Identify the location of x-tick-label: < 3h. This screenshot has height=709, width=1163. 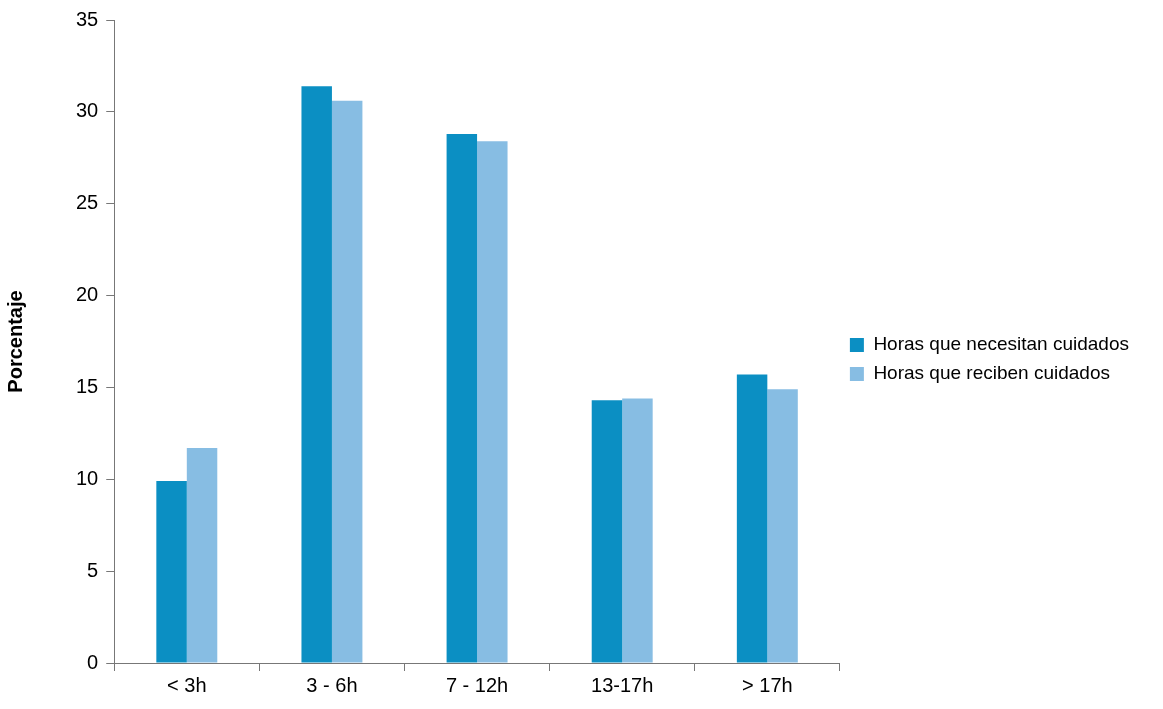
(187, 684).